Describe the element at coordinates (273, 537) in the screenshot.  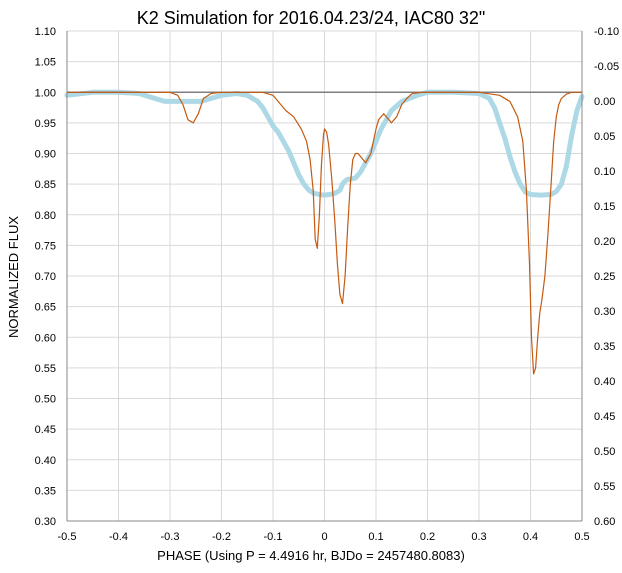
I see `x-tick-label: -0.1` at that location.